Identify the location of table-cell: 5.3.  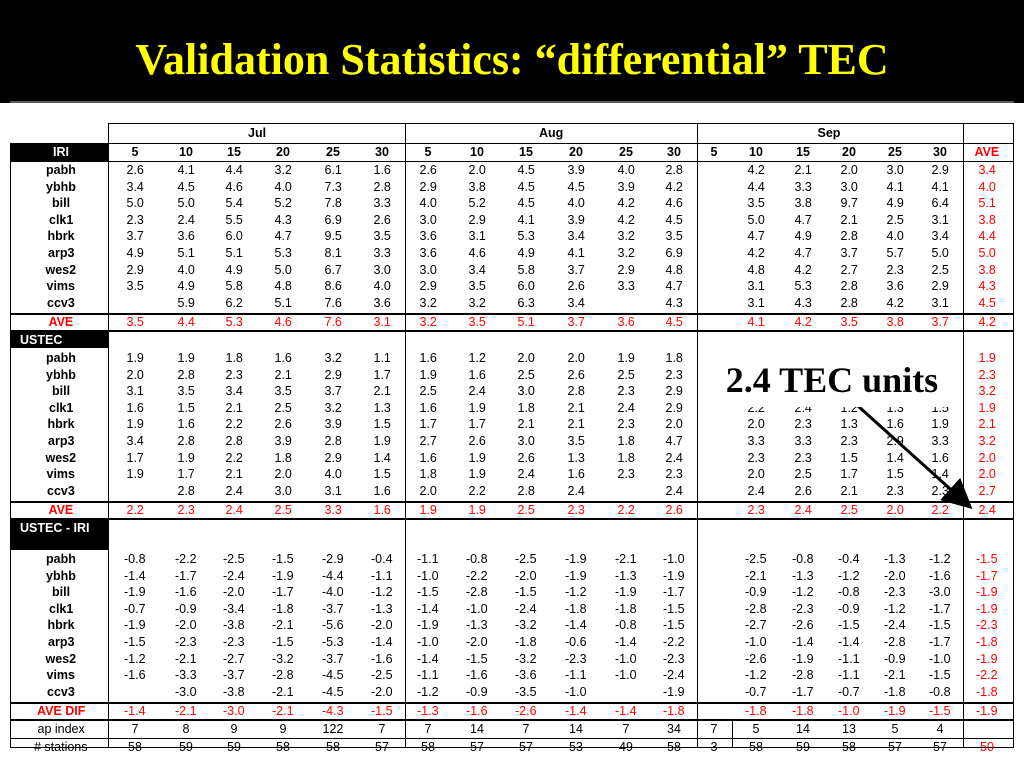
(526, 236).